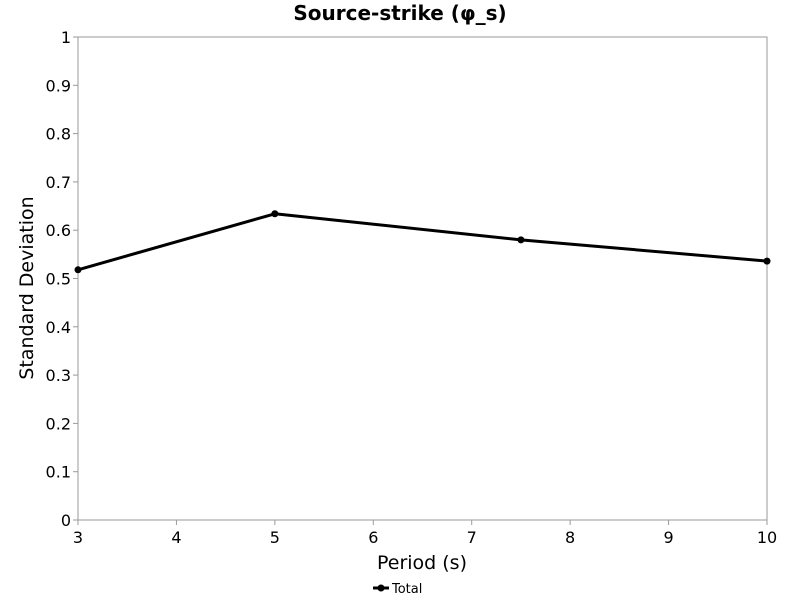 The image size is (800, 600). Describe the element at coordinates (373, 537) in the screenshot. I see `x-tick-label: 6` at that location.